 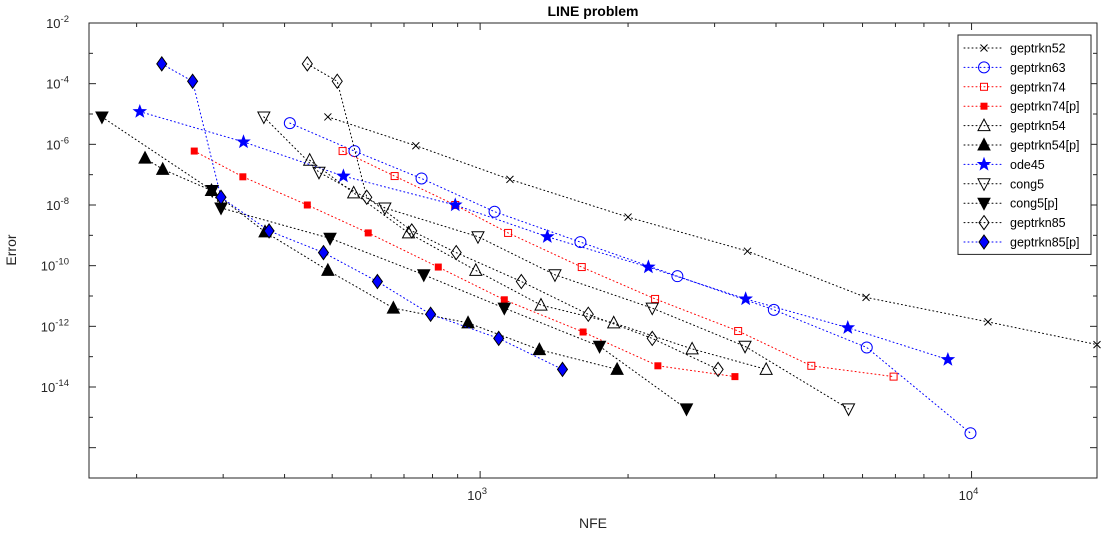 I want to click on legend-label: ode45, so click(x=1027, y=165).